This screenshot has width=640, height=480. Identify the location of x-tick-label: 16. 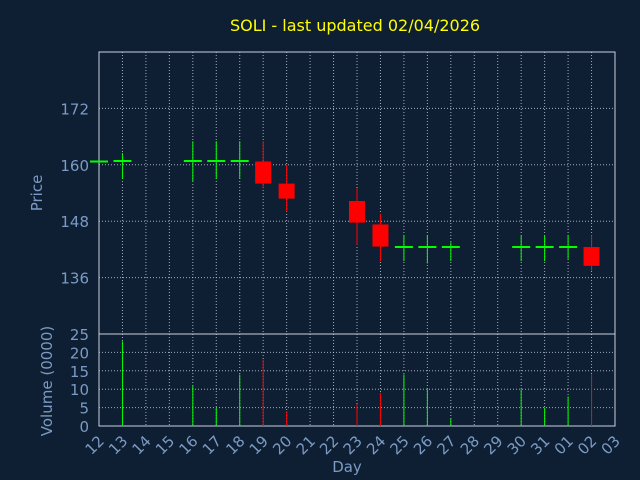
(188, 445).